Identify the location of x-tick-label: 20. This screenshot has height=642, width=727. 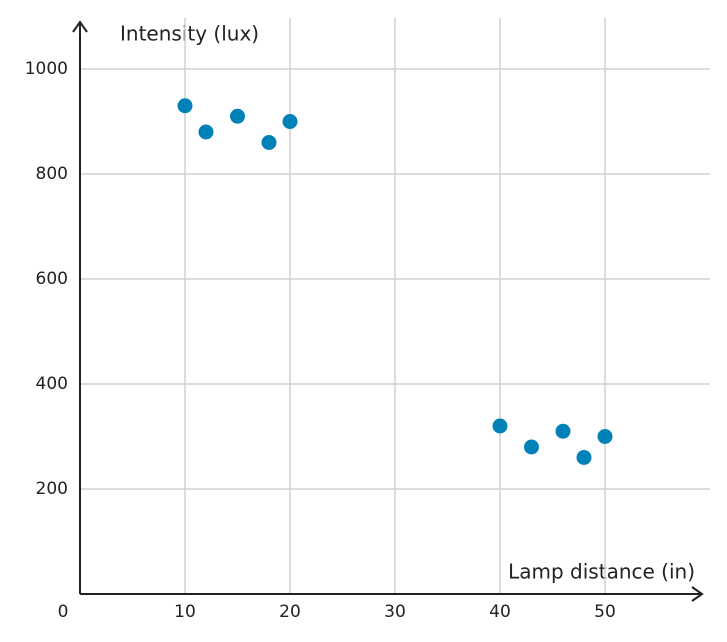
(290, 612).